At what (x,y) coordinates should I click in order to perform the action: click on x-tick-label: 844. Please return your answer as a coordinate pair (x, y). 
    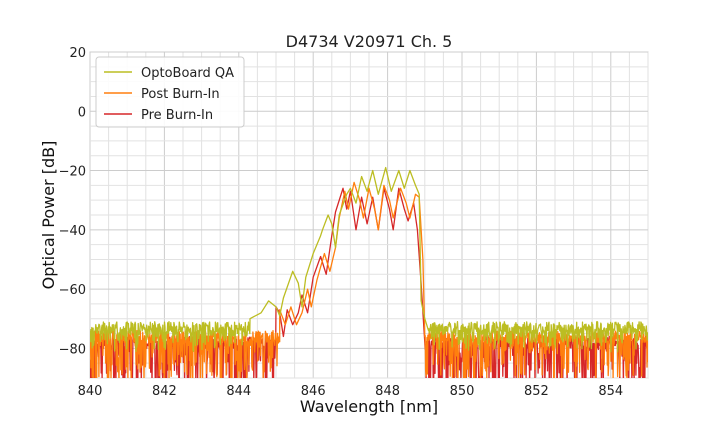
    Looking at the image, I should click on (238, 391).